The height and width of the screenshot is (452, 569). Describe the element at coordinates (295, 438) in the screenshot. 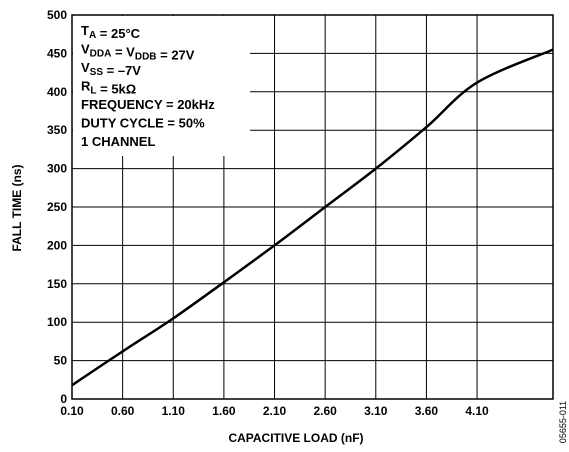

I see `x-axis-title: CAPACITIVE LOAD (nF)` at that location.